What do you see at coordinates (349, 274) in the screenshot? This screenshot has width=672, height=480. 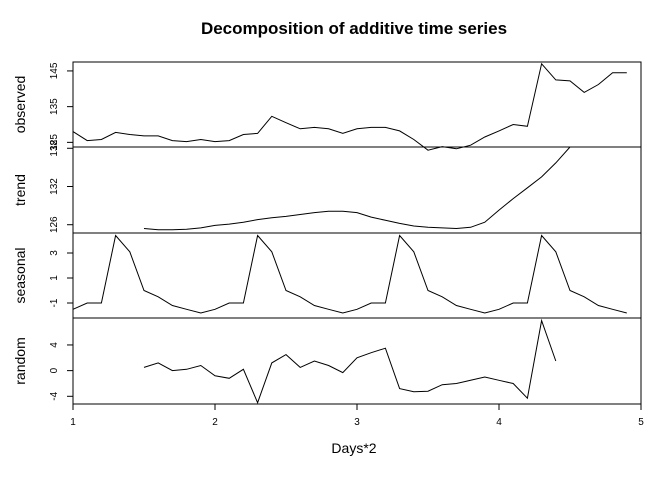 I see `seasonal-series-line` at bounding box center [349, 274].